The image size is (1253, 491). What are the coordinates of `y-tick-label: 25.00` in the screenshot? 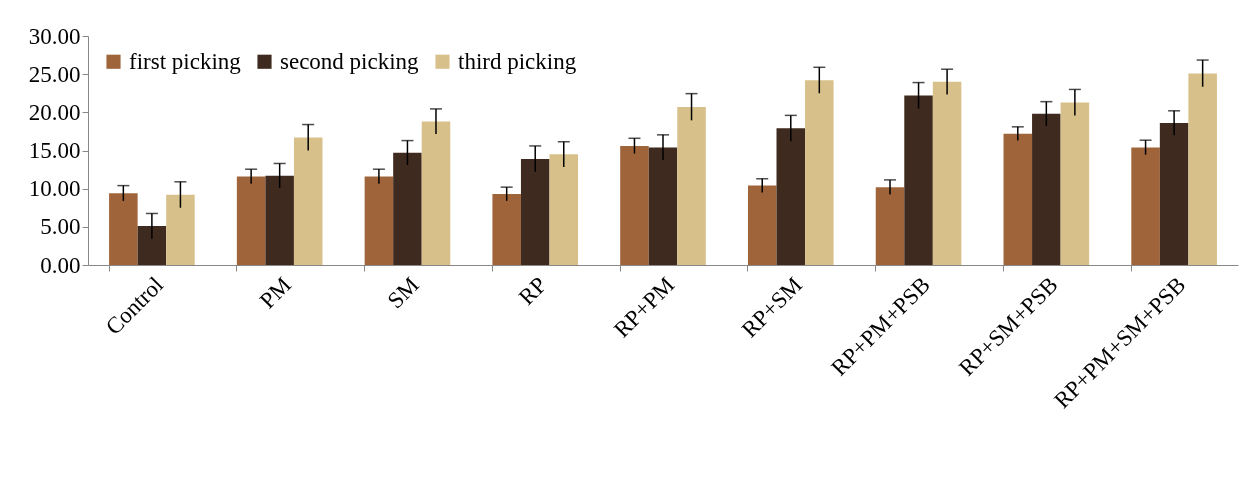 It's located at (54, 74).